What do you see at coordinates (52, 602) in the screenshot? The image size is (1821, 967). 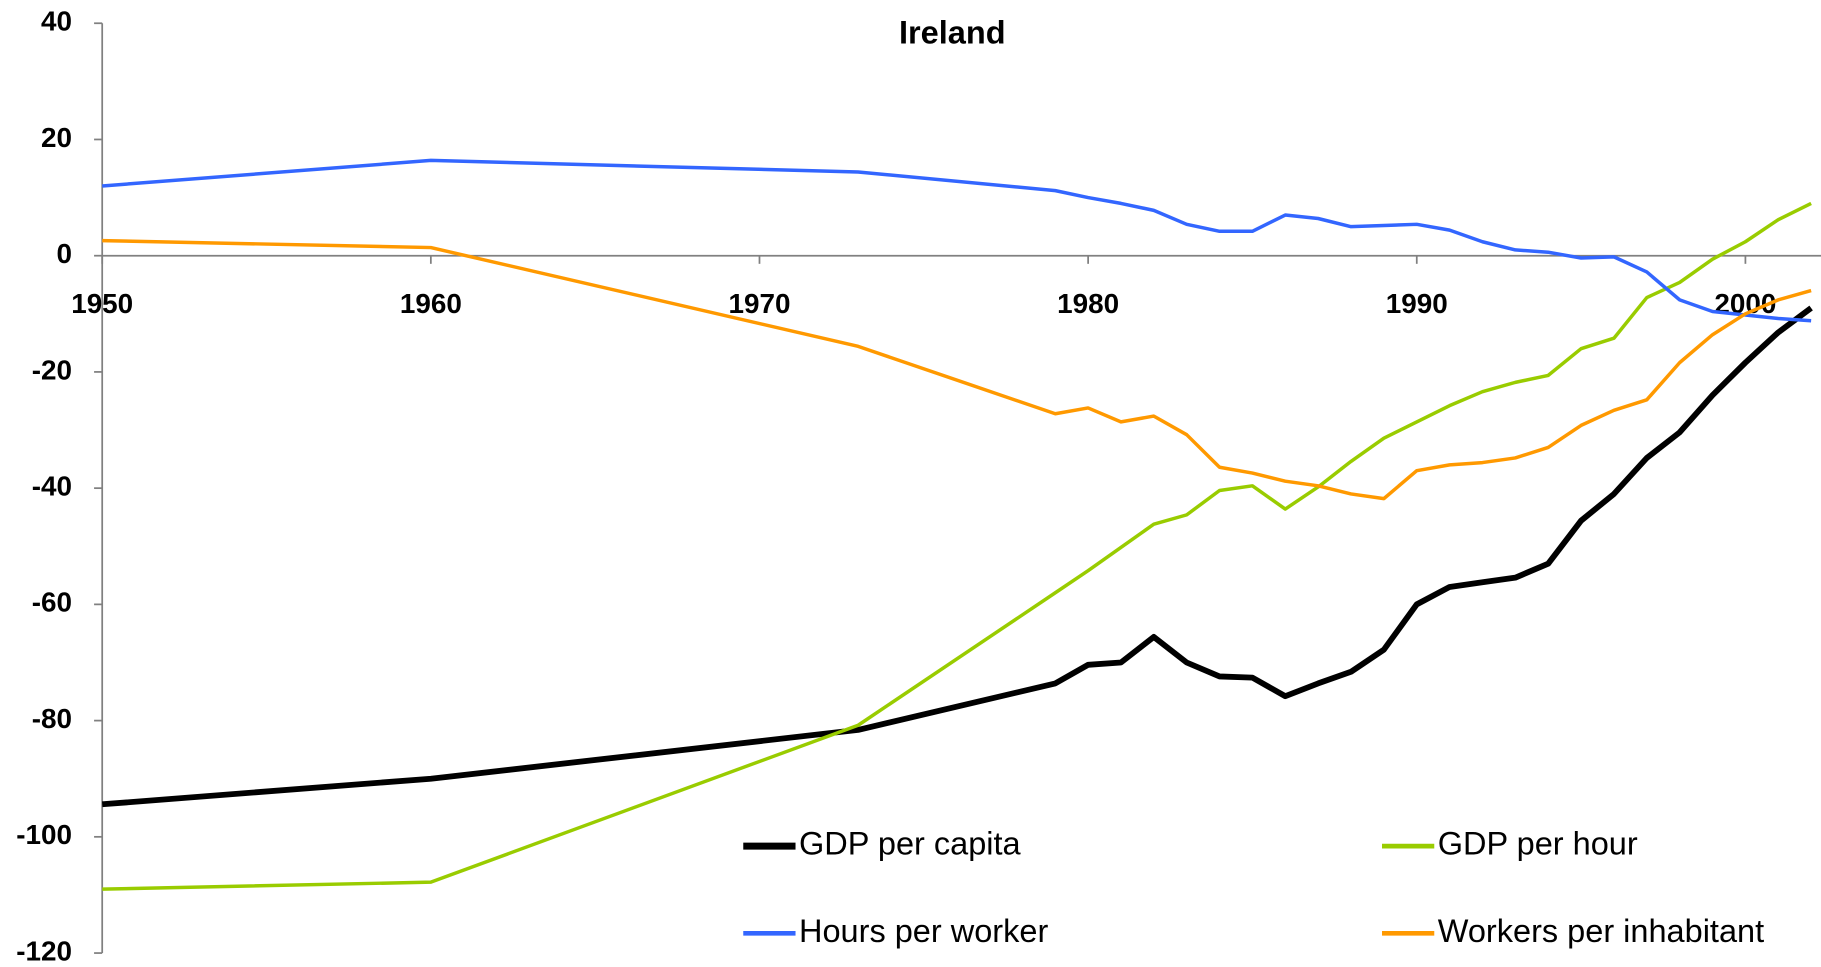 I see `y-tick-label: -60` at bounding box center [52, 602].